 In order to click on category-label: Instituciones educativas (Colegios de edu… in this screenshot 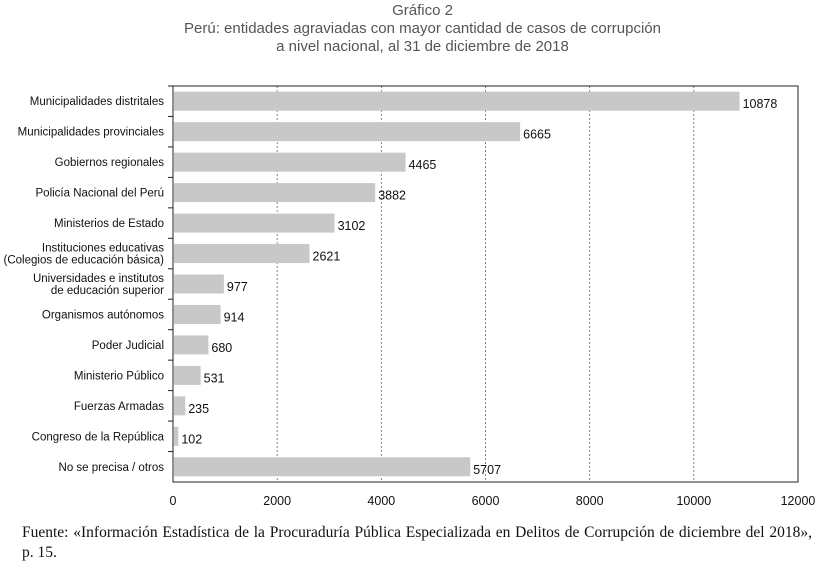, I will do `click(84, 255)`.